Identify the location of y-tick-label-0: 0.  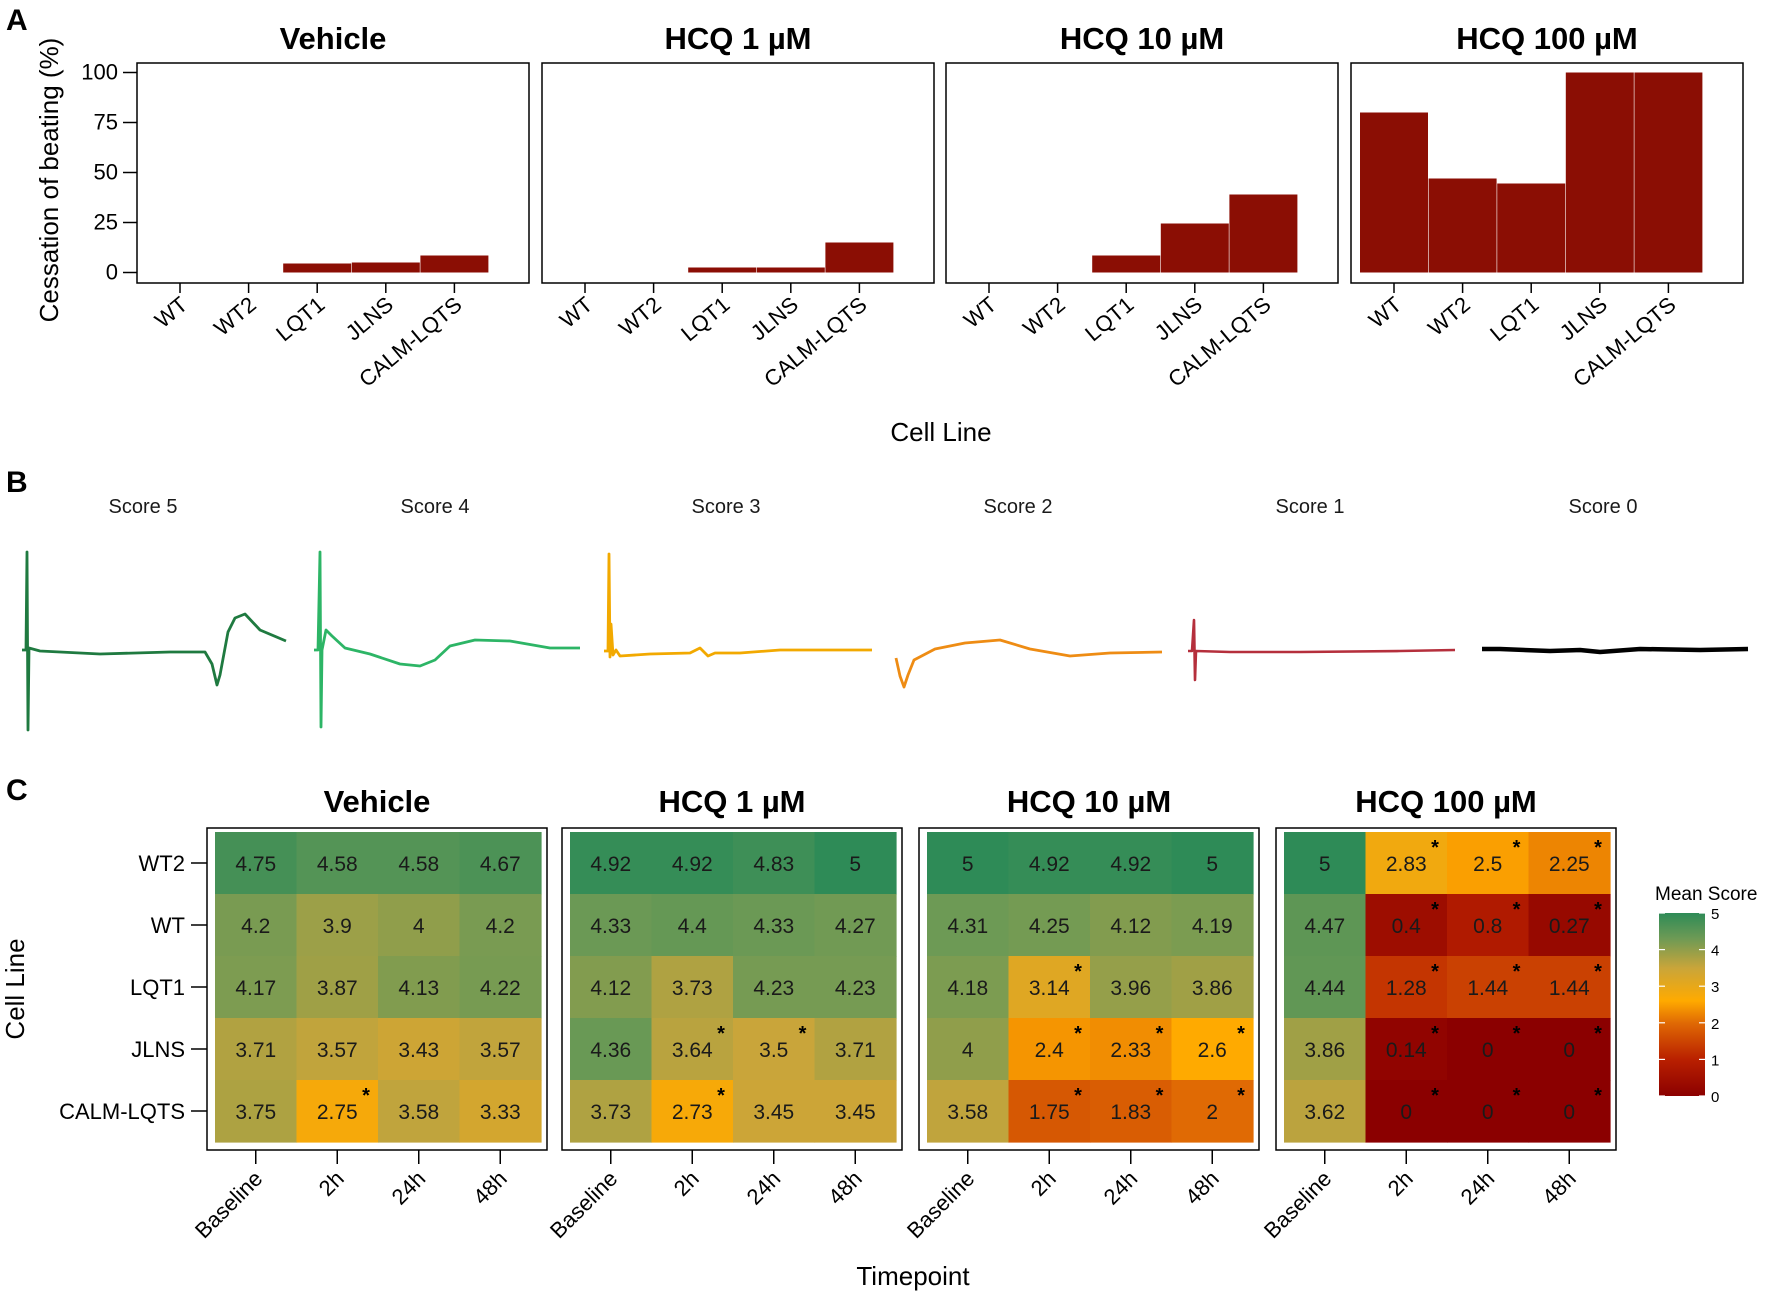
(112, 272).